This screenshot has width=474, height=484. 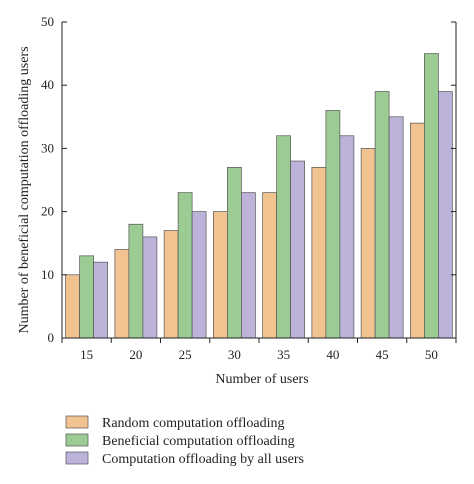 I want to click on x-tick-label-45: 45, so click(x=382, y=354).